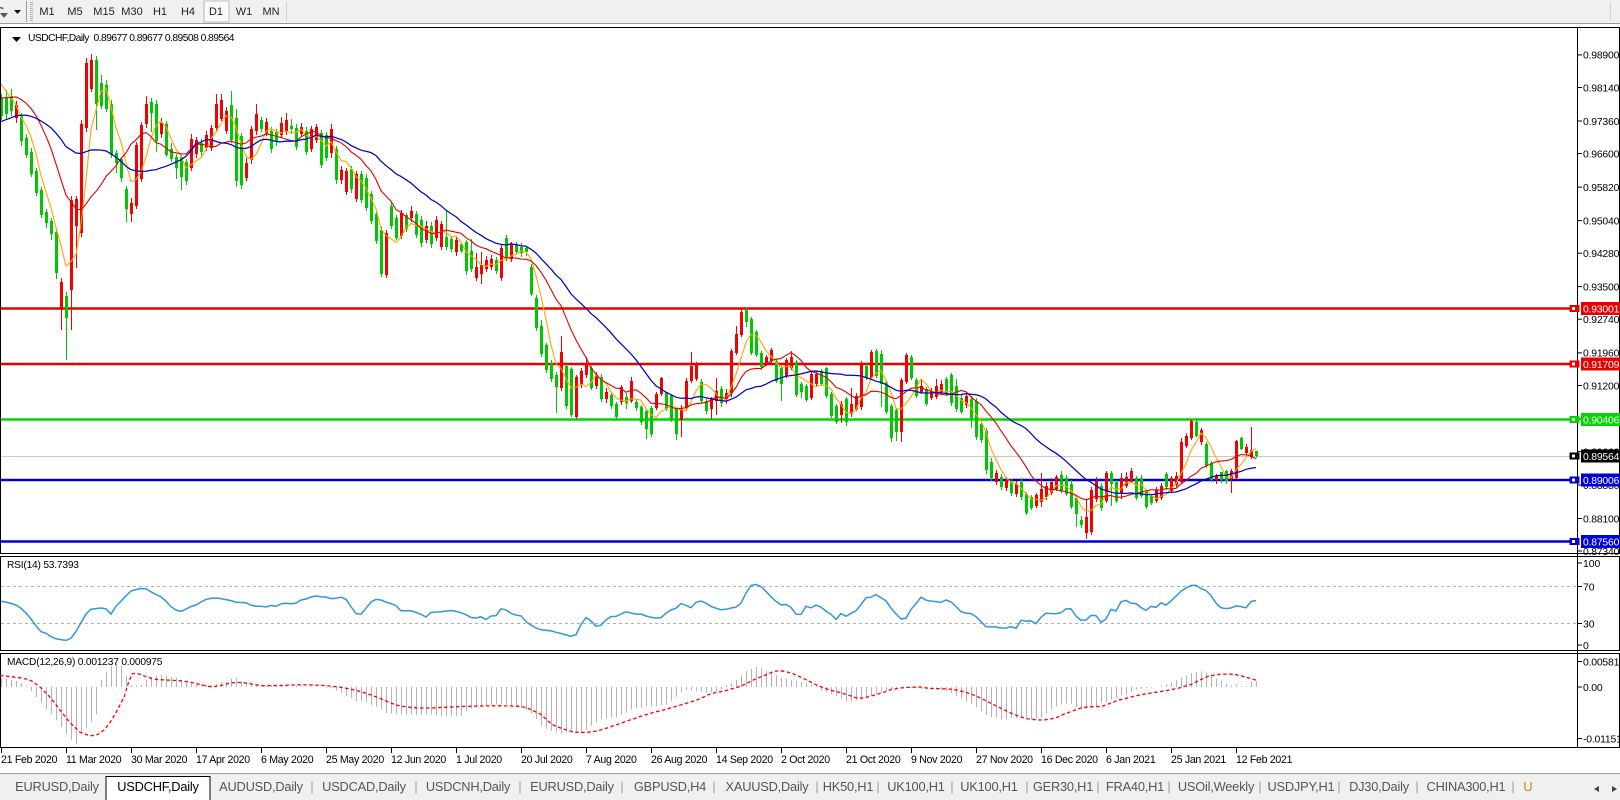 This screenshot has height=800, width=1620. Describe the element at coordinates (1601, 221) in the screenshot. I see `svg-text: 0.95040` at that location.